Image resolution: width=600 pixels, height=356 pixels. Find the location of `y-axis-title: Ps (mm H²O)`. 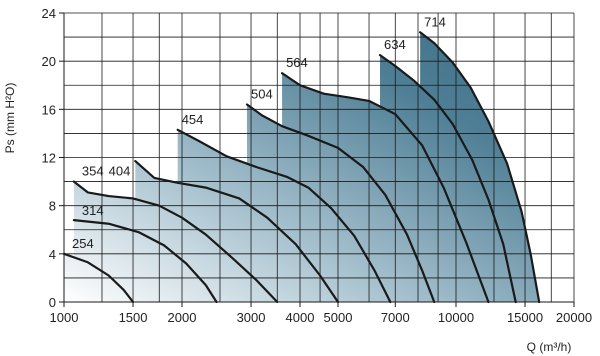

y-axis-title: Ps (mm H²O) is located at coordinates (10, 118).